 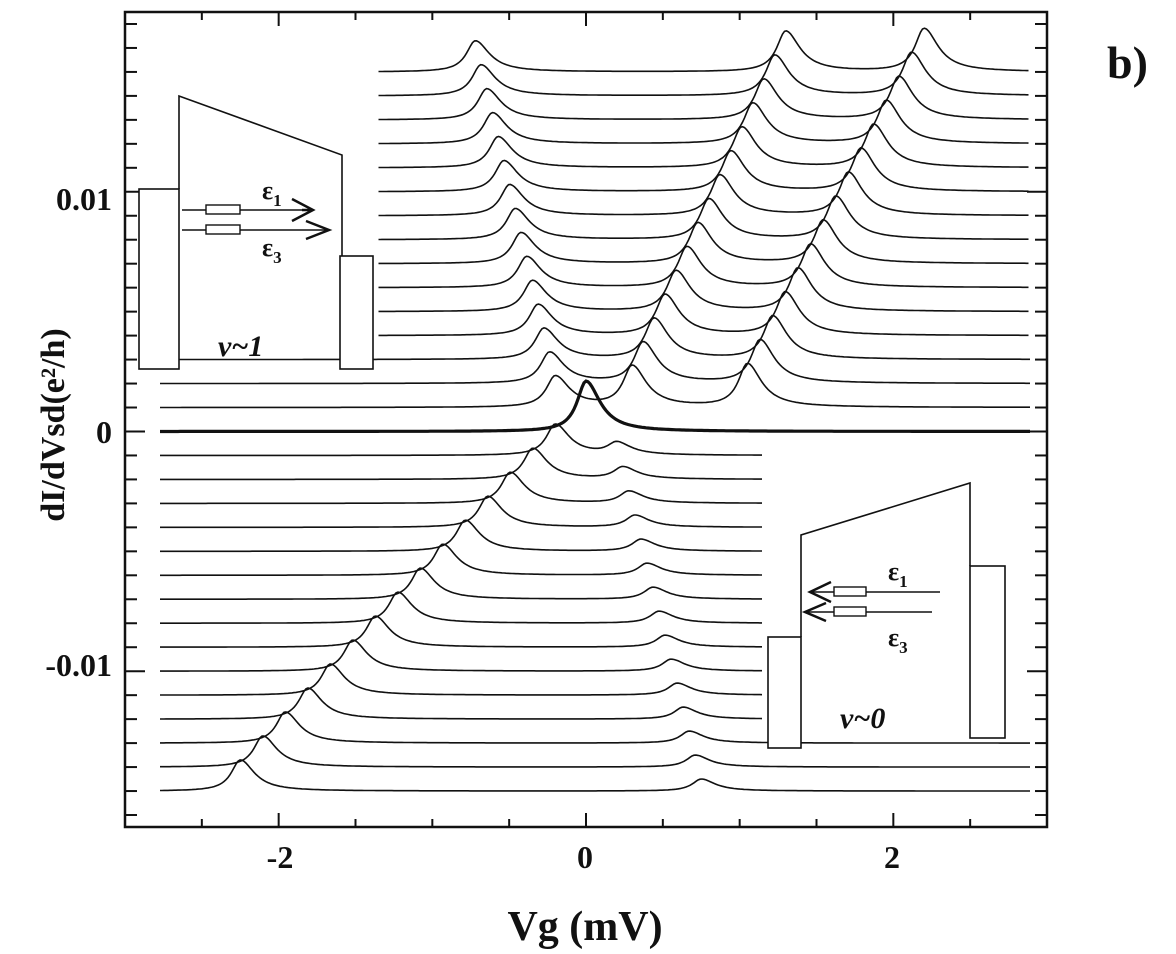 What do you see at coordinates (272, 250) in the screenshot?
I see `inset-nu1-label-e3: ε3` at bounding box center [272, 250].